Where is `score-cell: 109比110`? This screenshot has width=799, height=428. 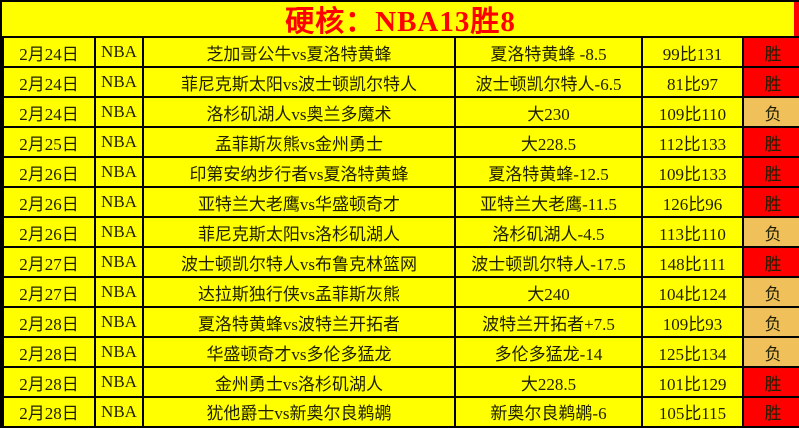
score-cell: 109比110 is located at coordinates (692, 112).